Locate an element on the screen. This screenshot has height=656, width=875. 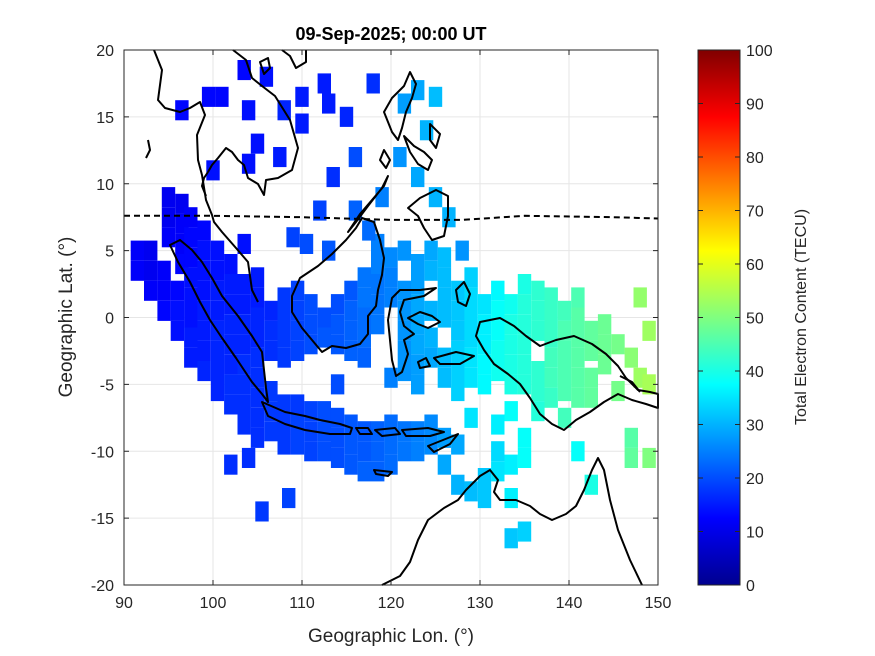
colorbar-tick-label: 0 is located at coordinates (750, 586).